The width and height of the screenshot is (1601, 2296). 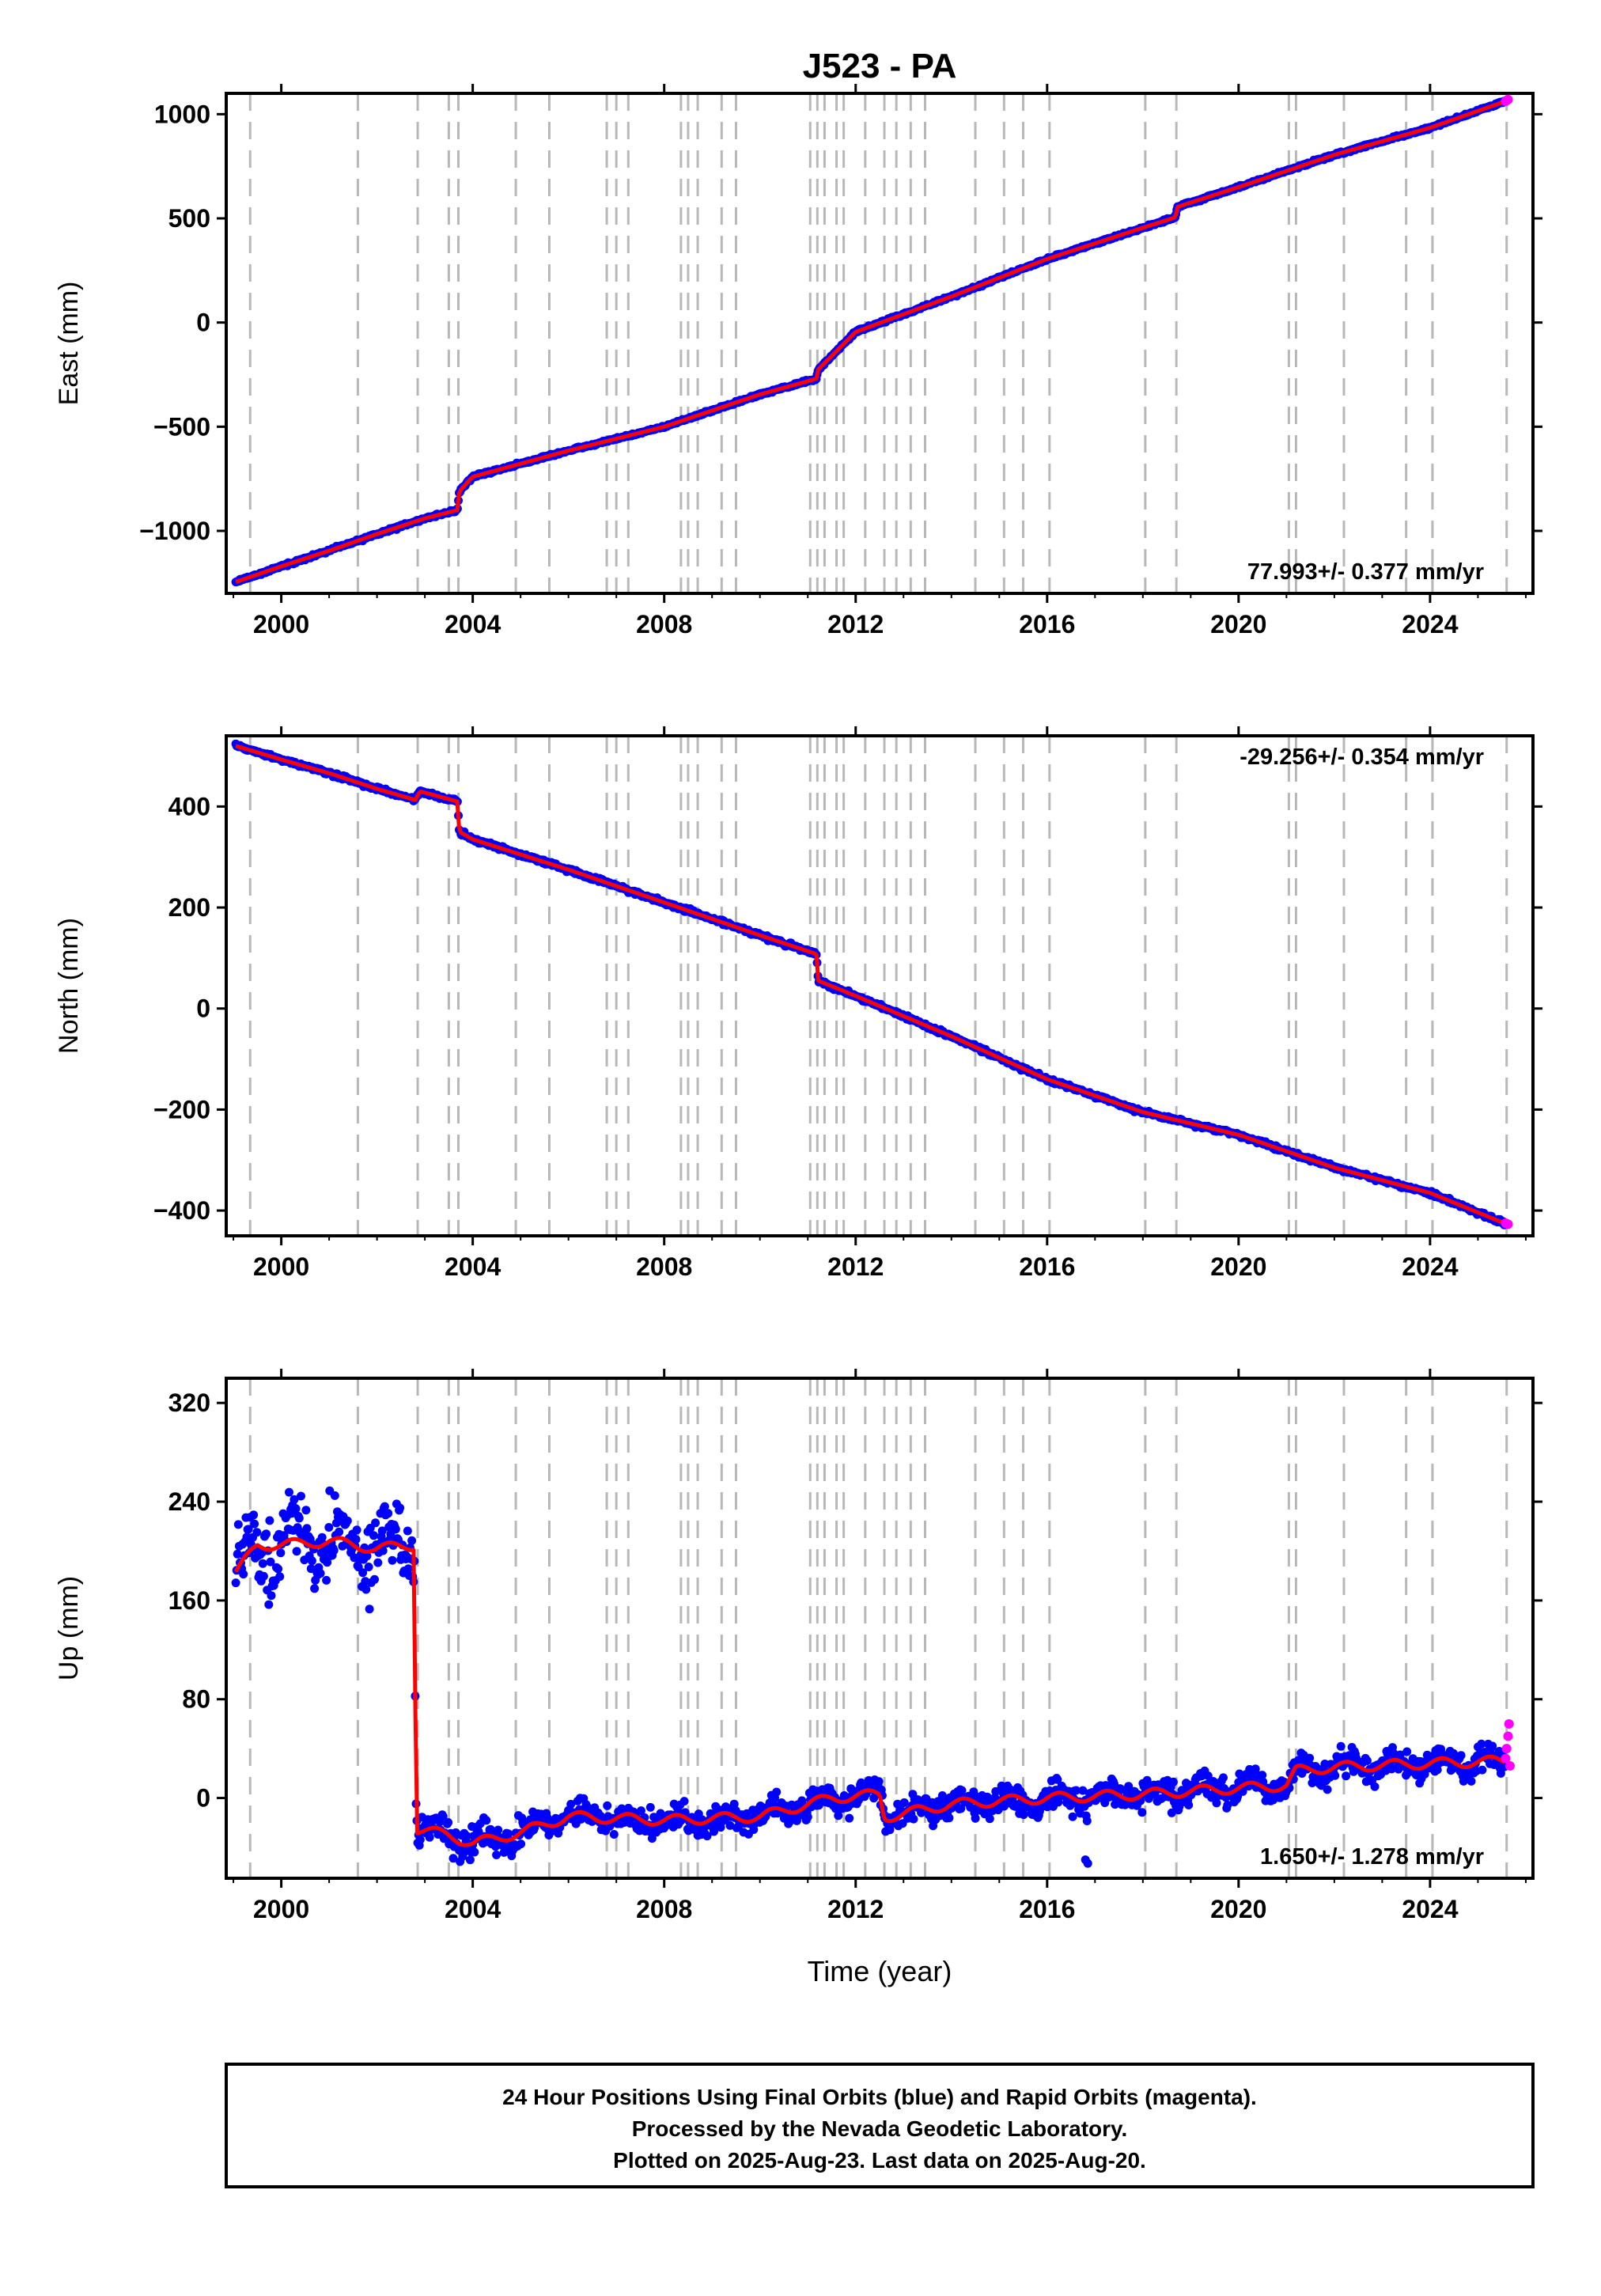 I want to click on y-tick-label: 80, so click(x=196, y=1699).